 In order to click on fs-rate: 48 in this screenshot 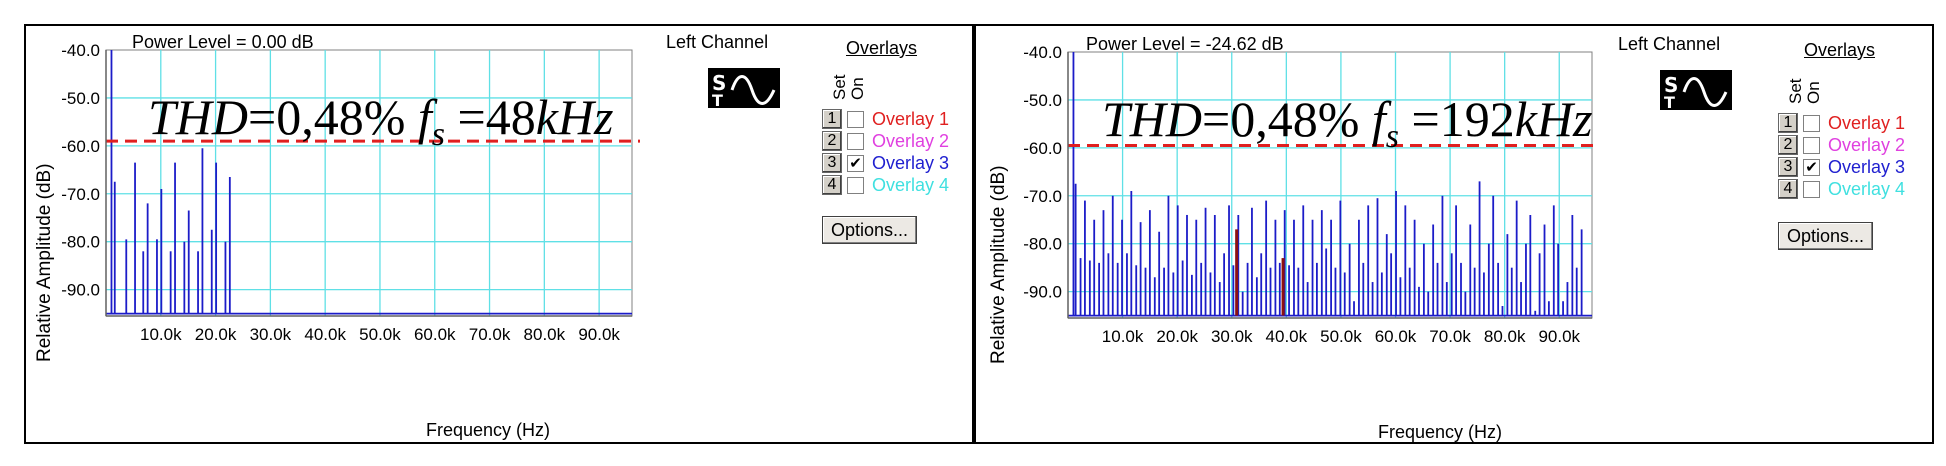, I will do `click(510, 117)`.